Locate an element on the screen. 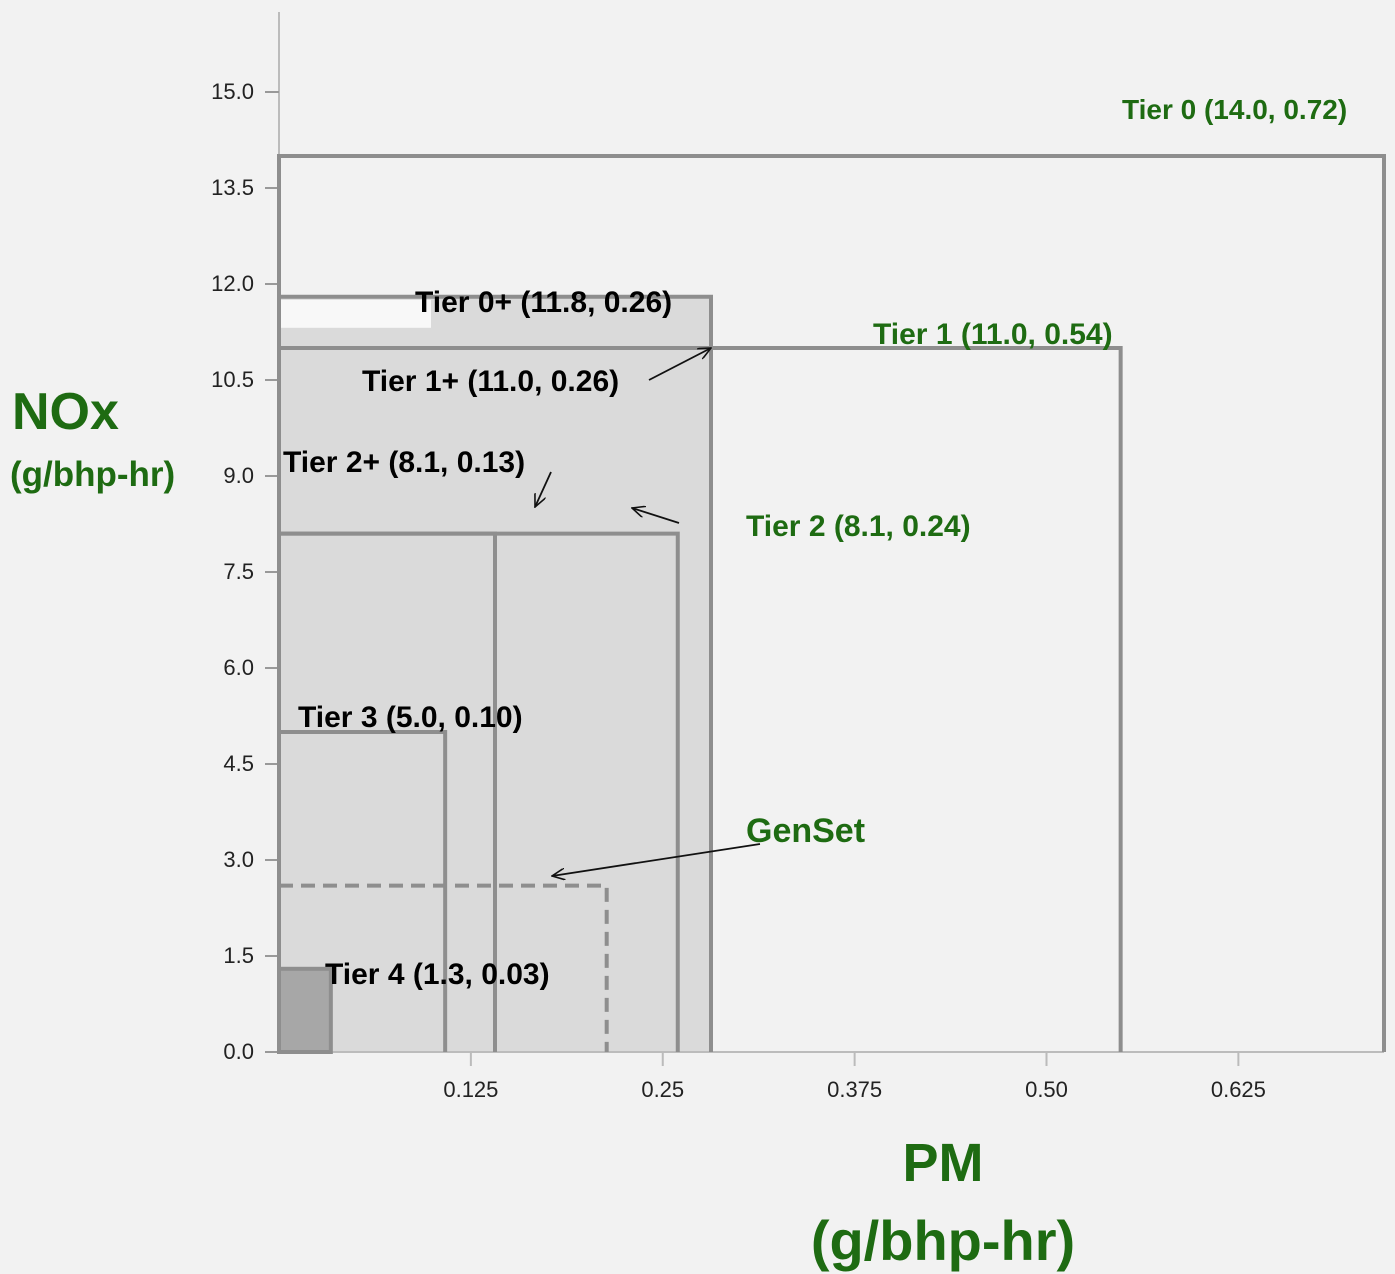 The image size is (1395, 1274). x-tick-label: 0.125 is located at coordinates (470, 1089).